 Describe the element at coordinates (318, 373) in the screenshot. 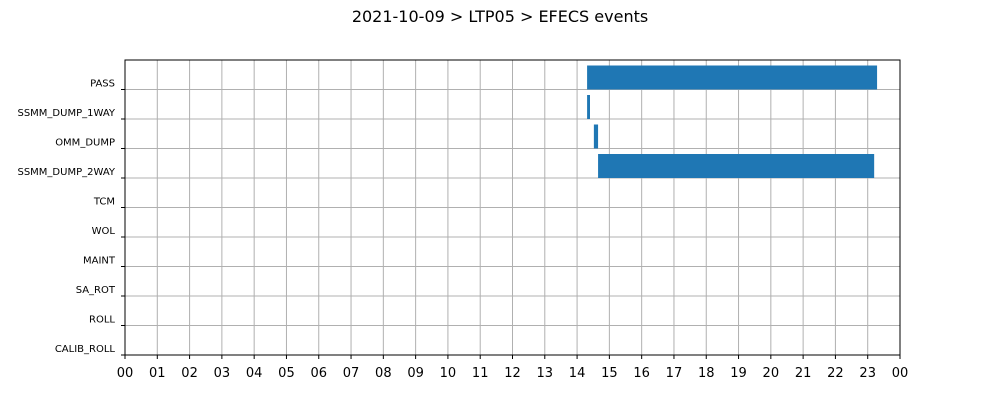

I see `x-tick-label: 06` at that location.